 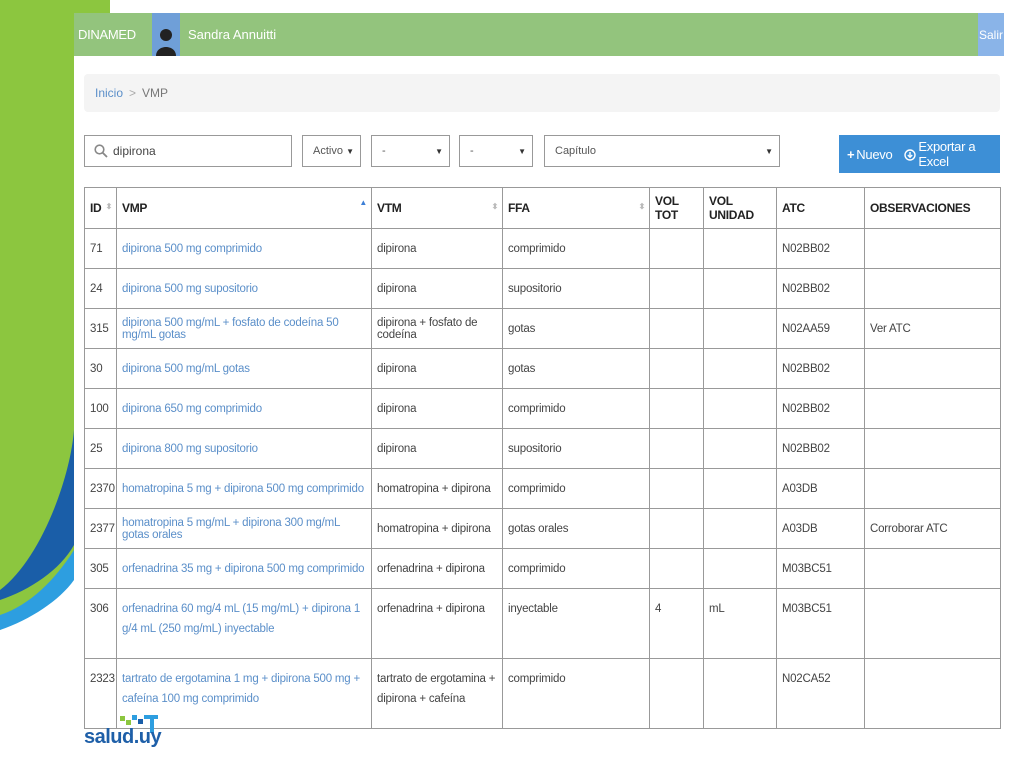 What do you see at coordinates (232, 34) in the screenshot?
I see `user-name: Sandra Annuitti` at bounding box center [232, 34].